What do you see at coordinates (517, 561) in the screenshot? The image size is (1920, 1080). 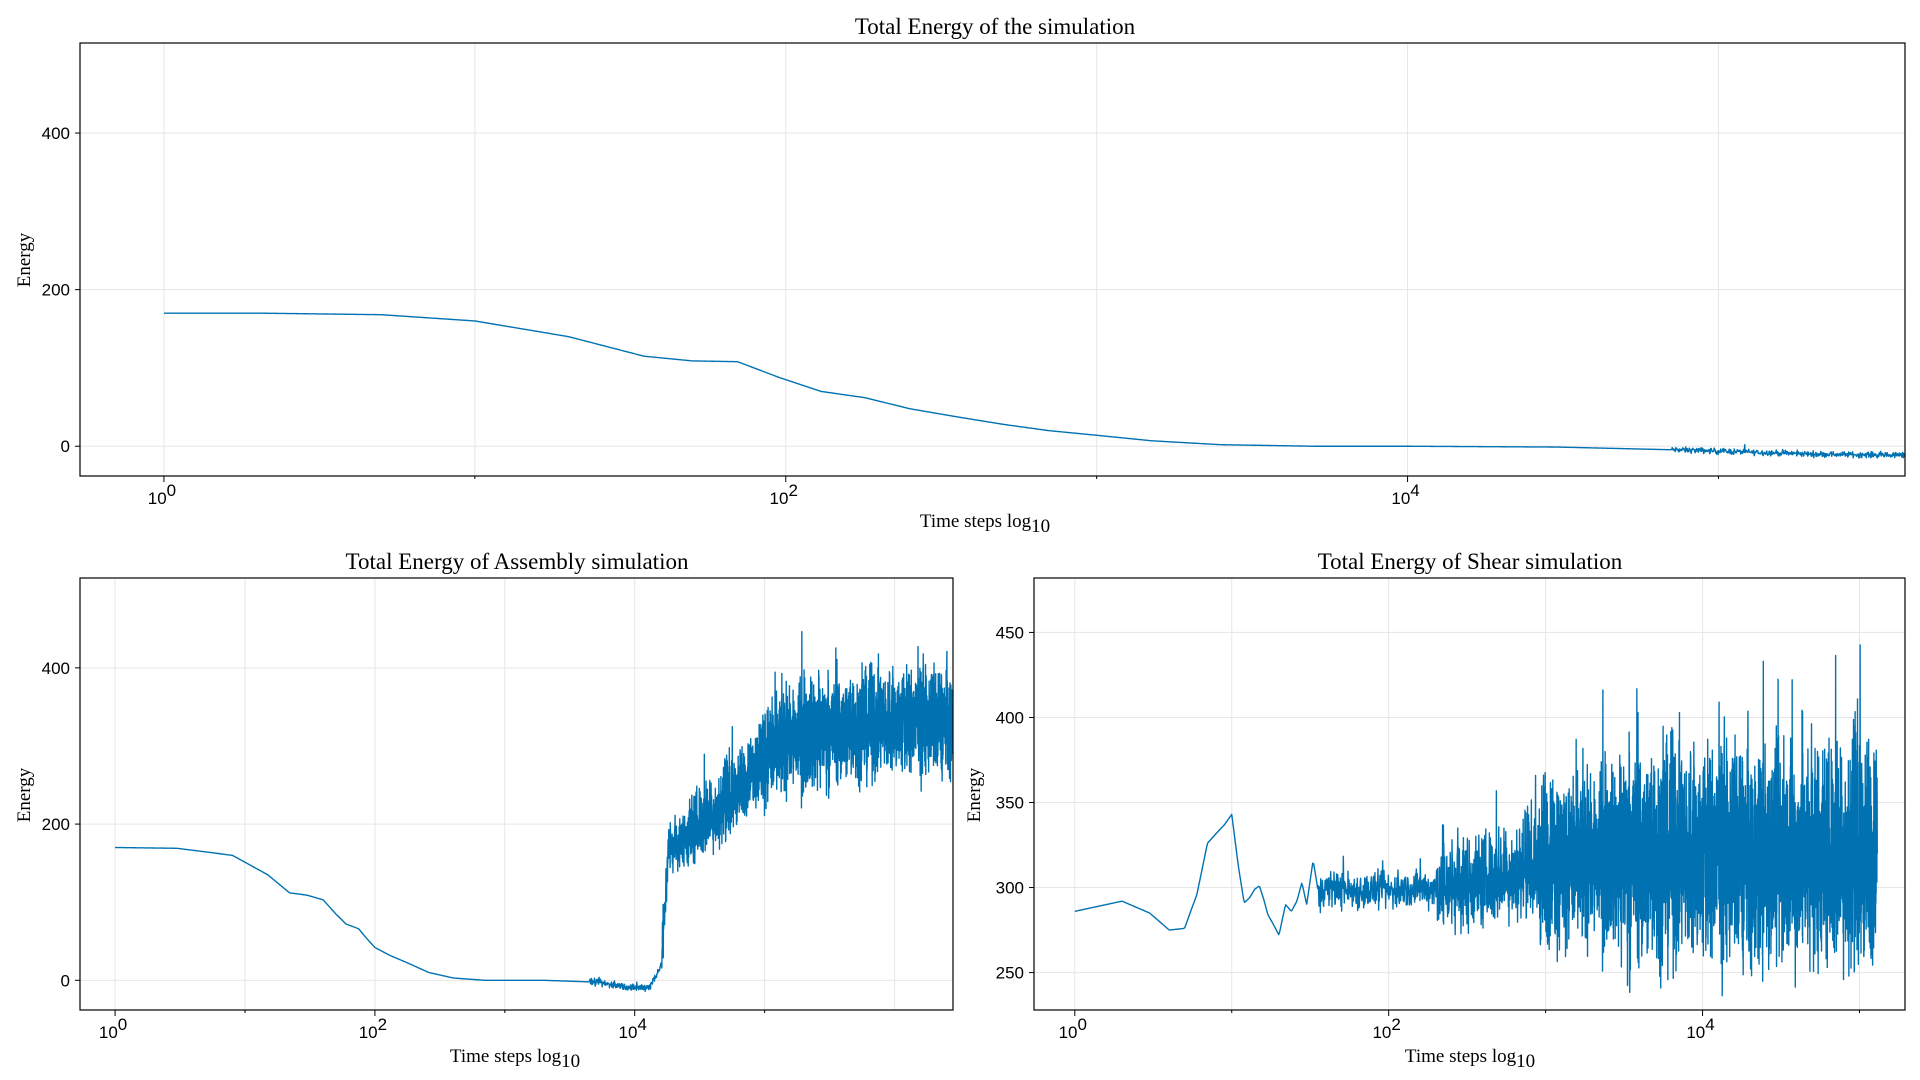 I see `chart-assembly-title: Total Energy of Assembly simulation` at bounding box center [517, 561].